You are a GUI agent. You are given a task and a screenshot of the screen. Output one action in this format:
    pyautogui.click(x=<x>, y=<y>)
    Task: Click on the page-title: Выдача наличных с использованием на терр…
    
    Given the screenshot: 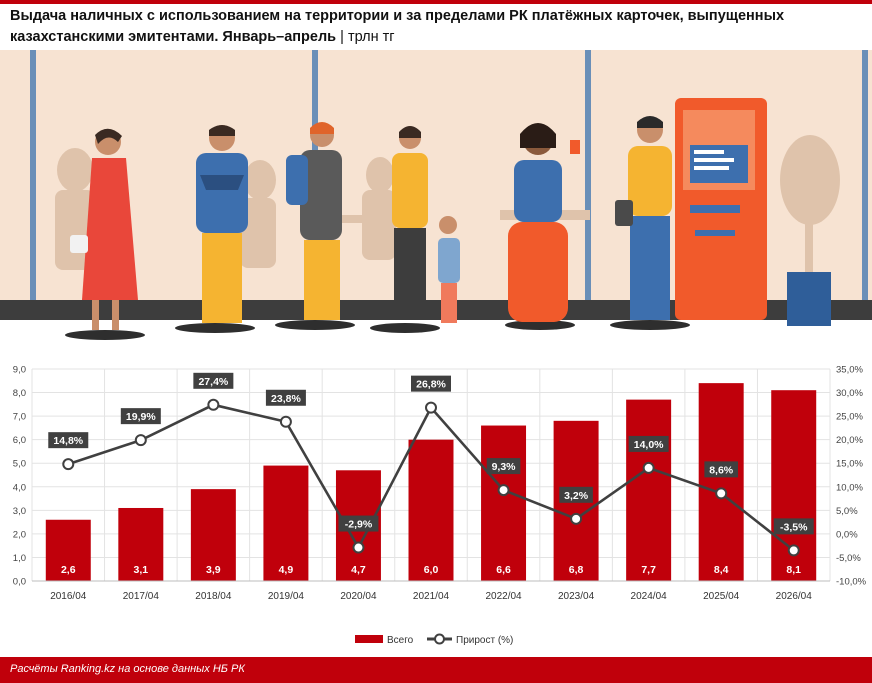 What is the action you would take?
    pyautogui.click(x=435, y=27)
    